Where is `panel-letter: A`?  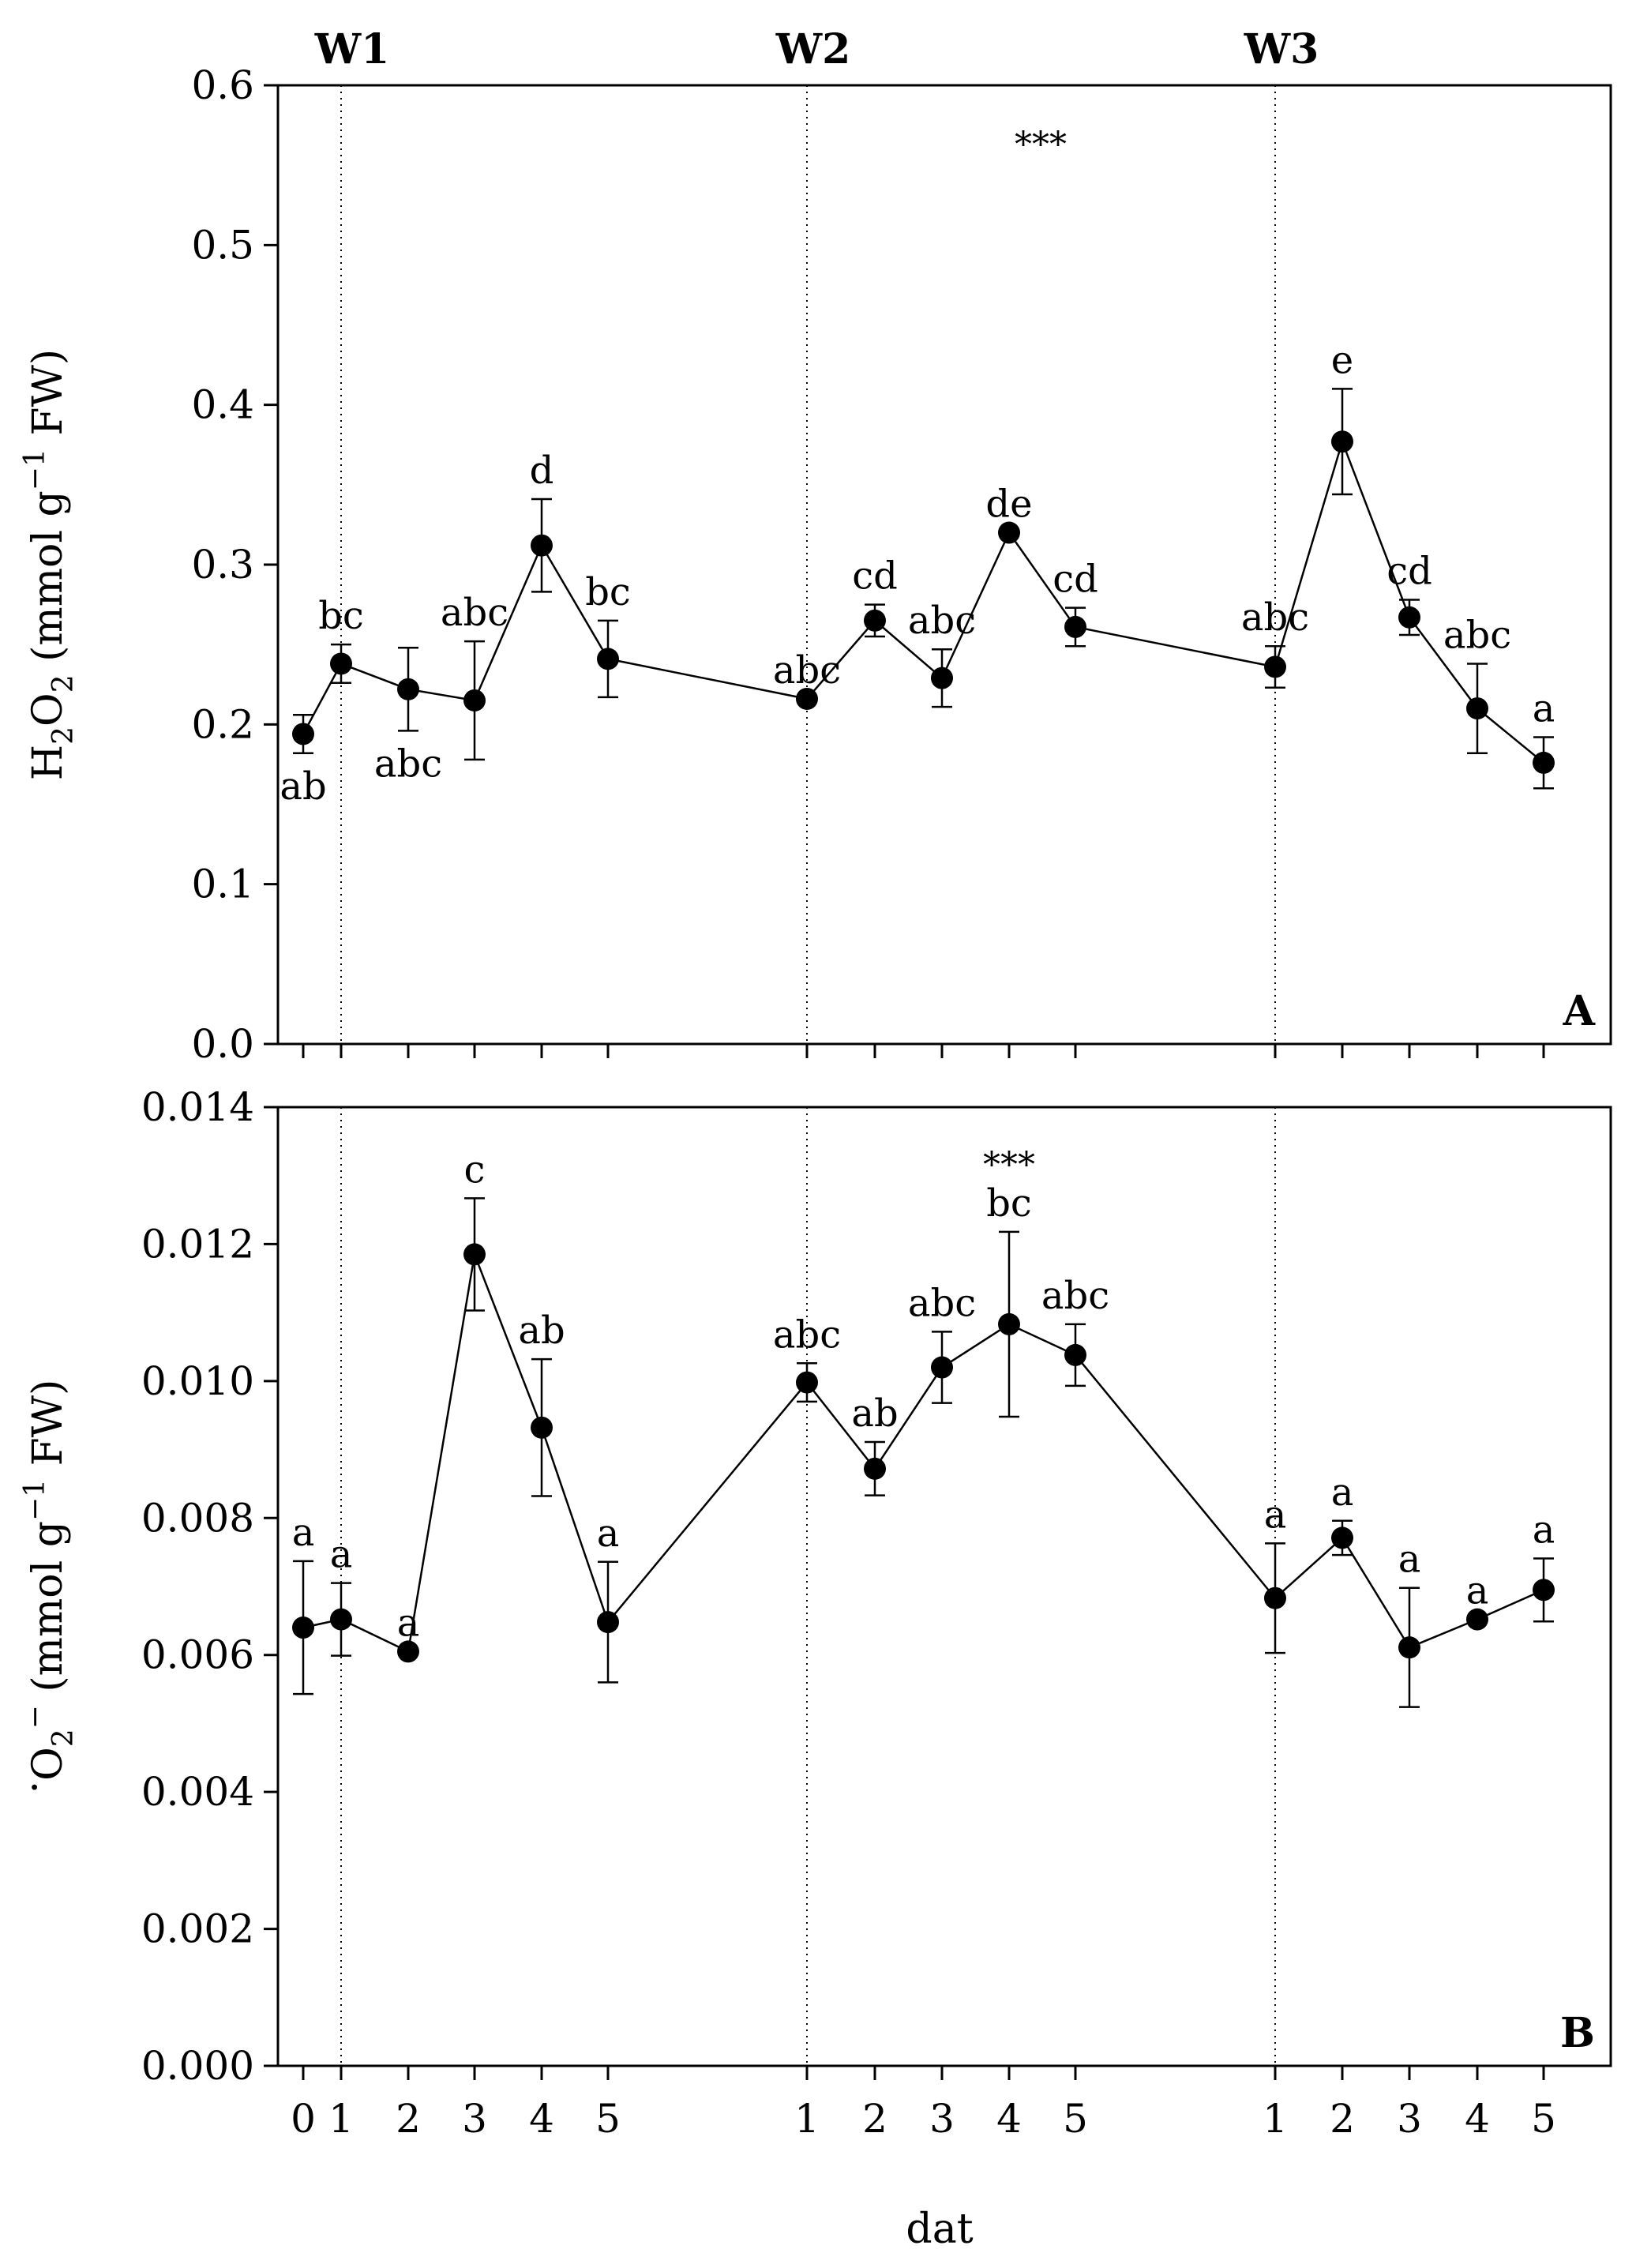
panel-letter: A is located at coordinates (1579, 1011).